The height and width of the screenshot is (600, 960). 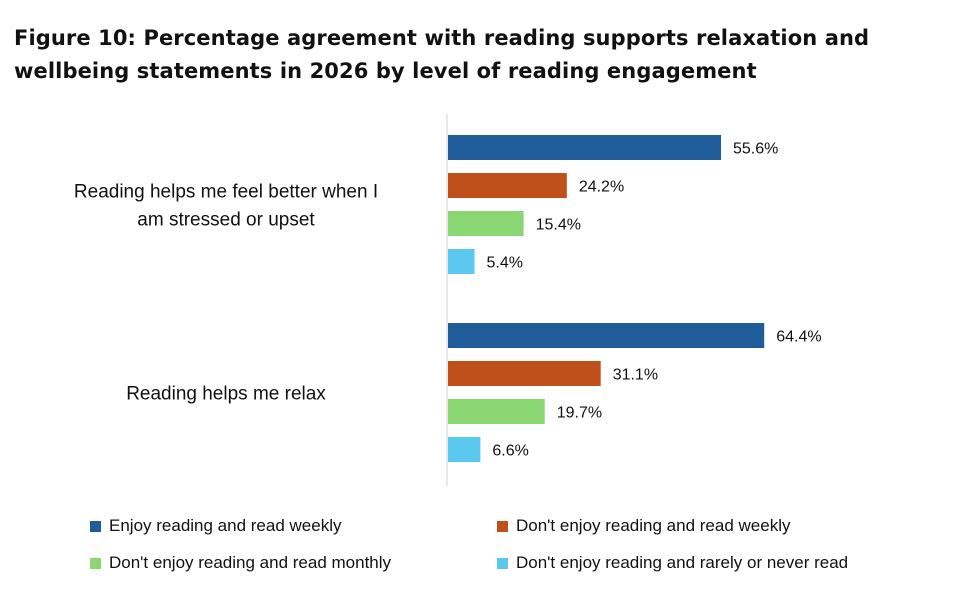 I want to click on data-label: 19.7%, so click(x=579, y=413).